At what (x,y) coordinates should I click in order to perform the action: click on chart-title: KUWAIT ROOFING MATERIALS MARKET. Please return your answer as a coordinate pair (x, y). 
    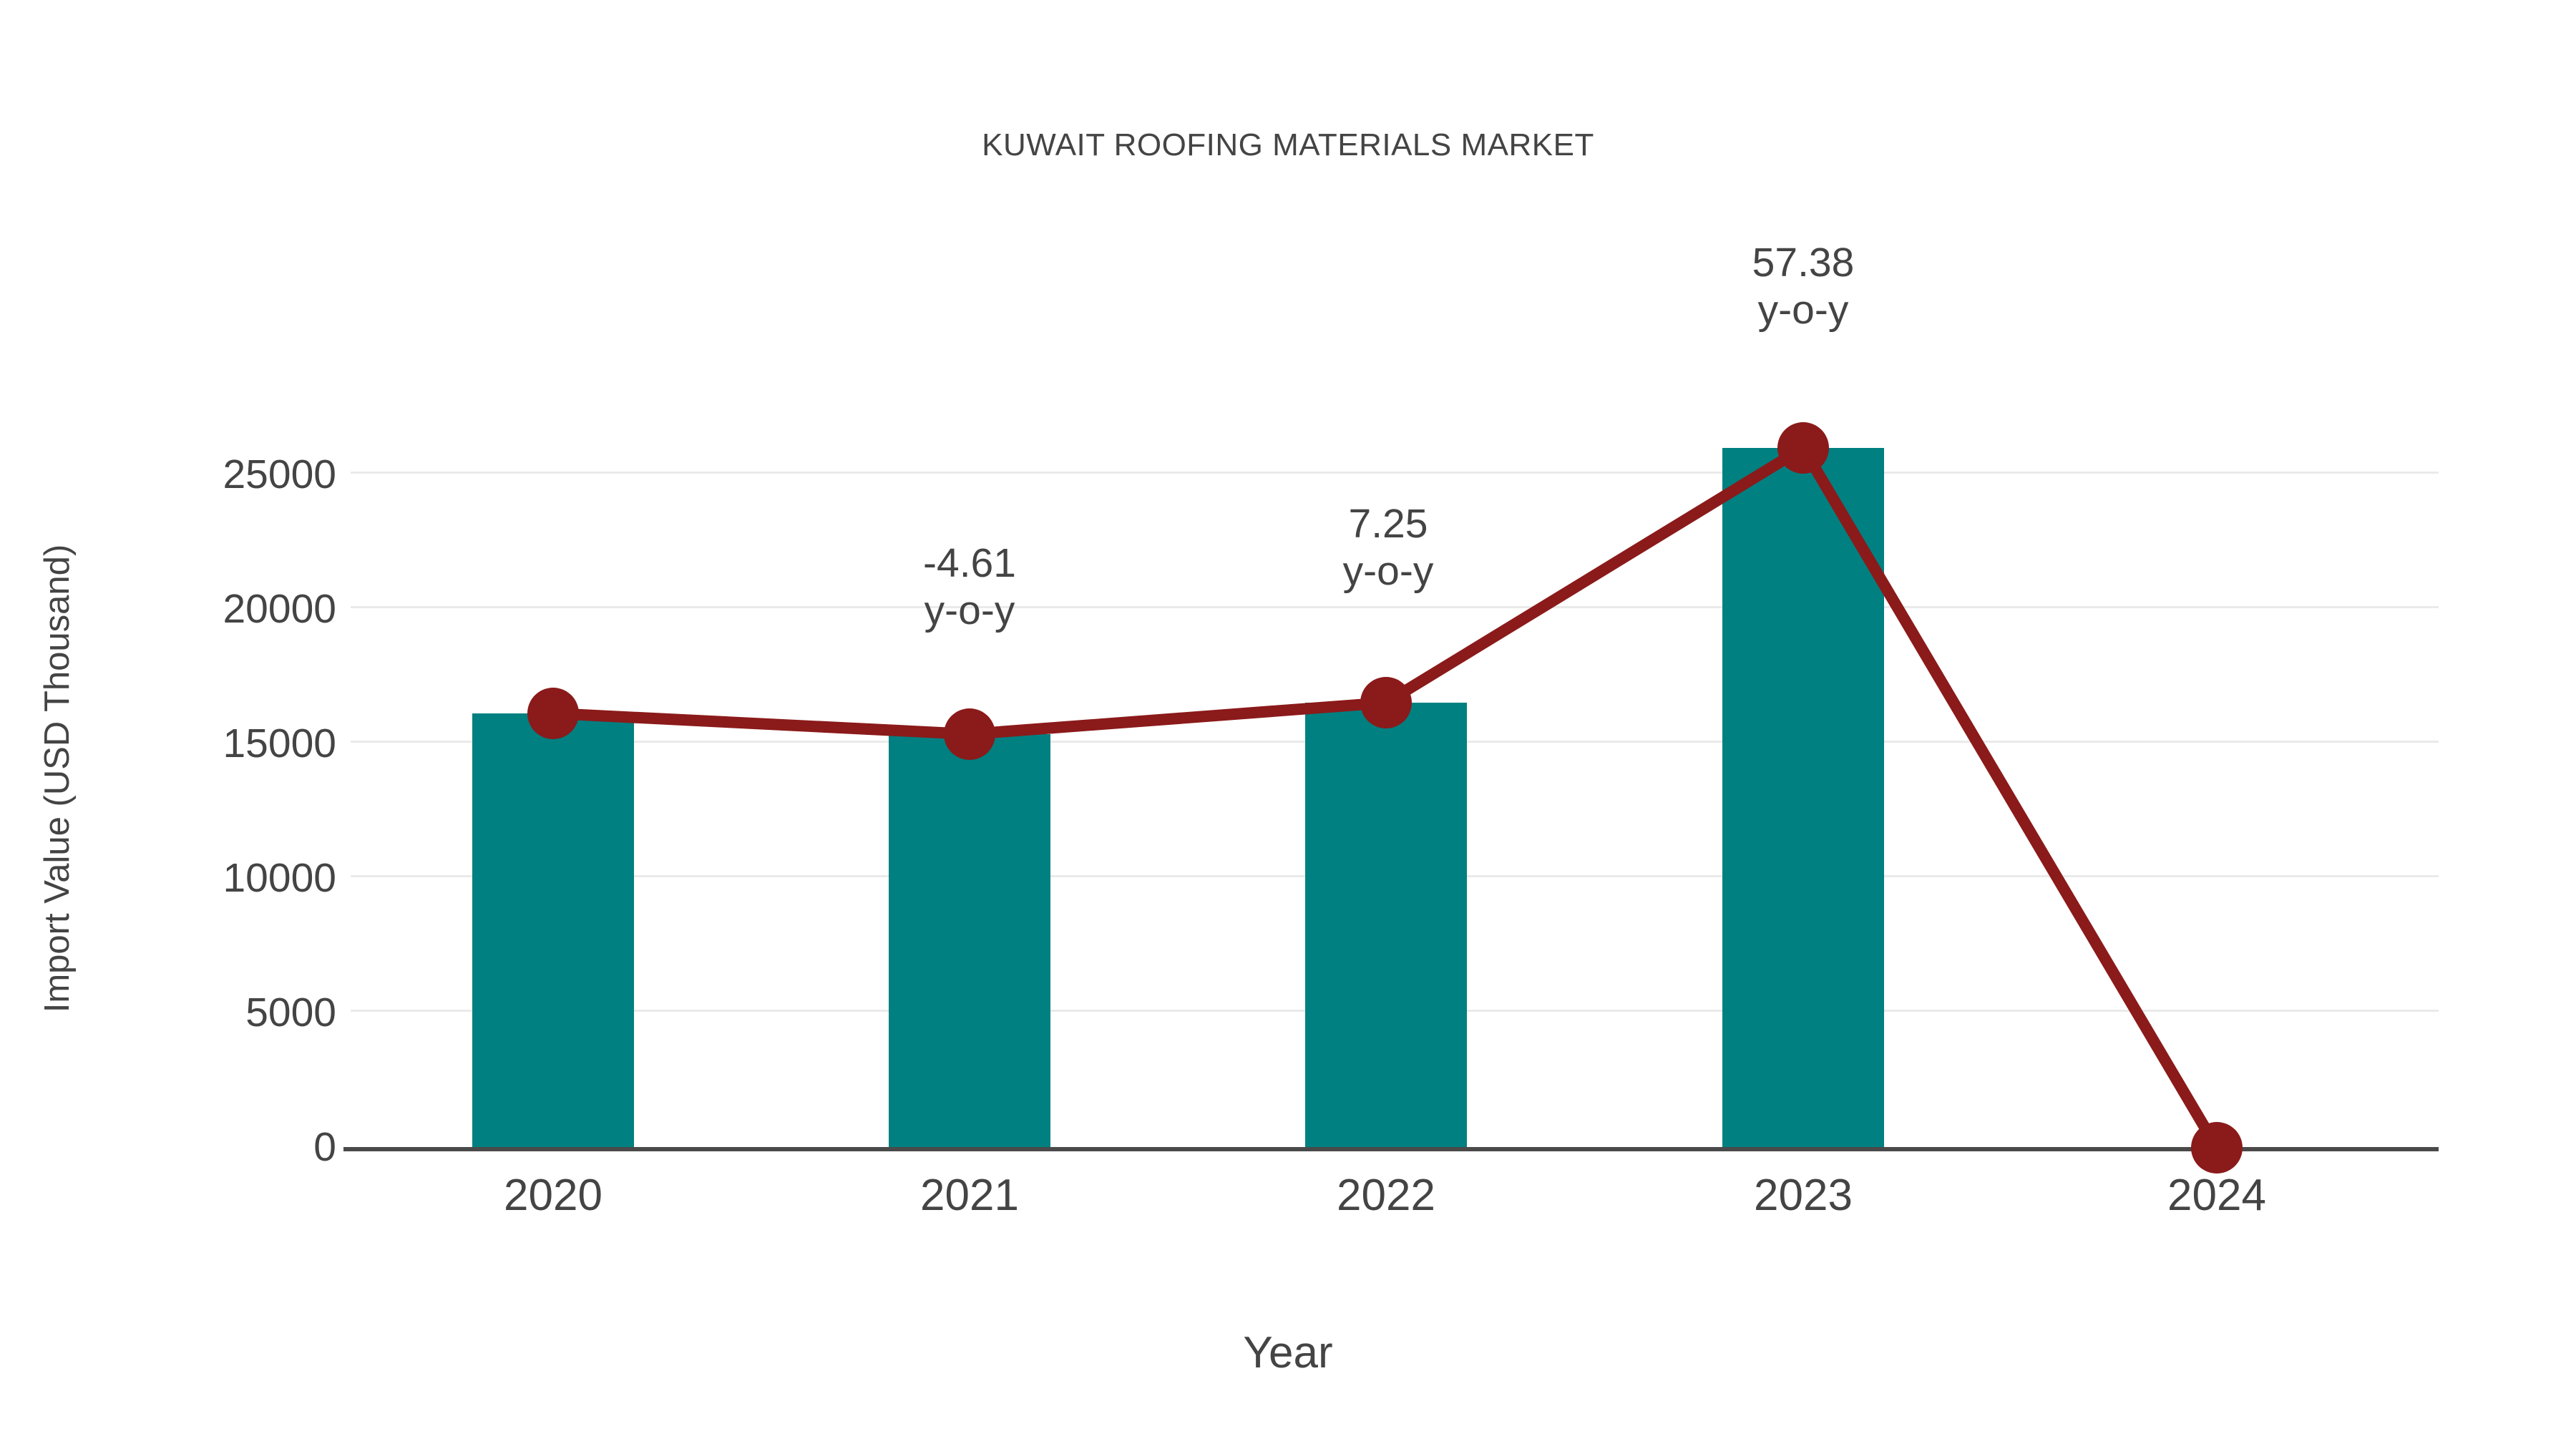
    Looking at the image, I should click on (1288, 144).